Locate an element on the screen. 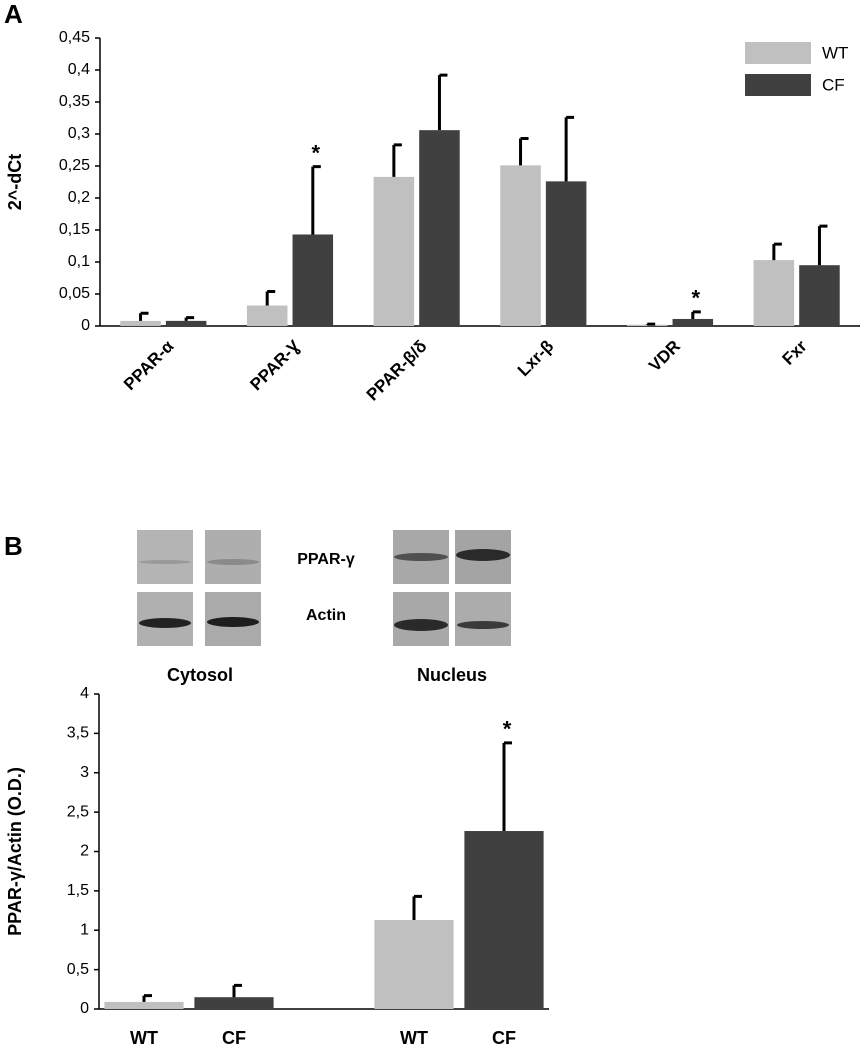 The width and height of the screenshot is (865, 1050). y-tick-label: 0,25 is located at coordinates (74, 165).